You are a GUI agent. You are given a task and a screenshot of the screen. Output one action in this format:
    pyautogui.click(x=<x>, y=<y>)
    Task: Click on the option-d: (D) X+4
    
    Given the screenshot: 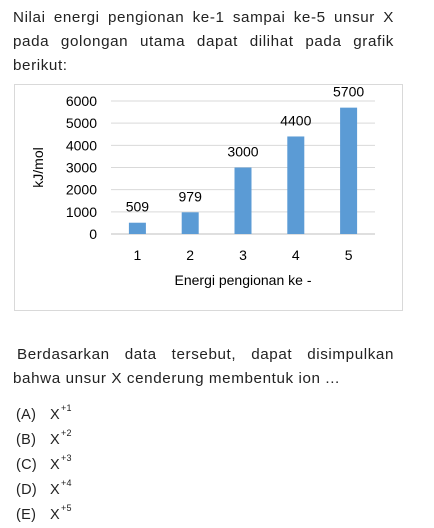 What is the action you would take?
    pyautogui.click(x=44, y=484)
    